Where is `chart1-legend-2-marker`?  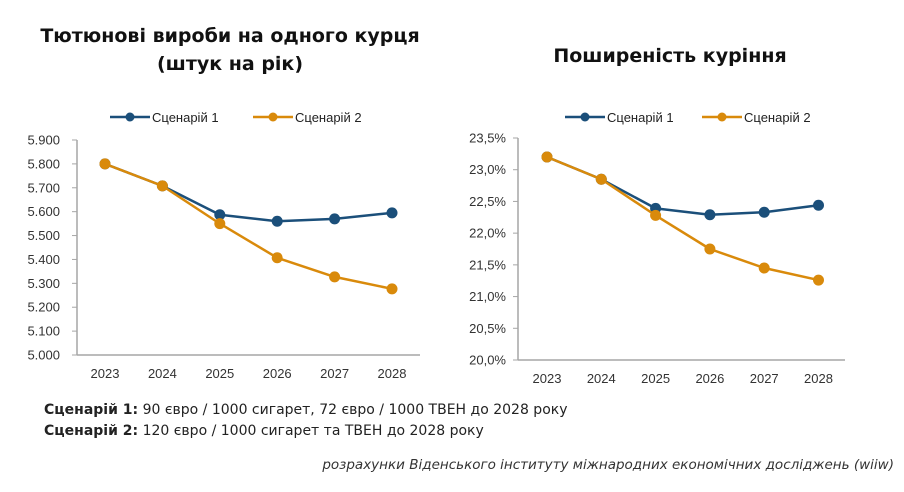 chart1-legend-2-marker is located at coordinates (273, 117).